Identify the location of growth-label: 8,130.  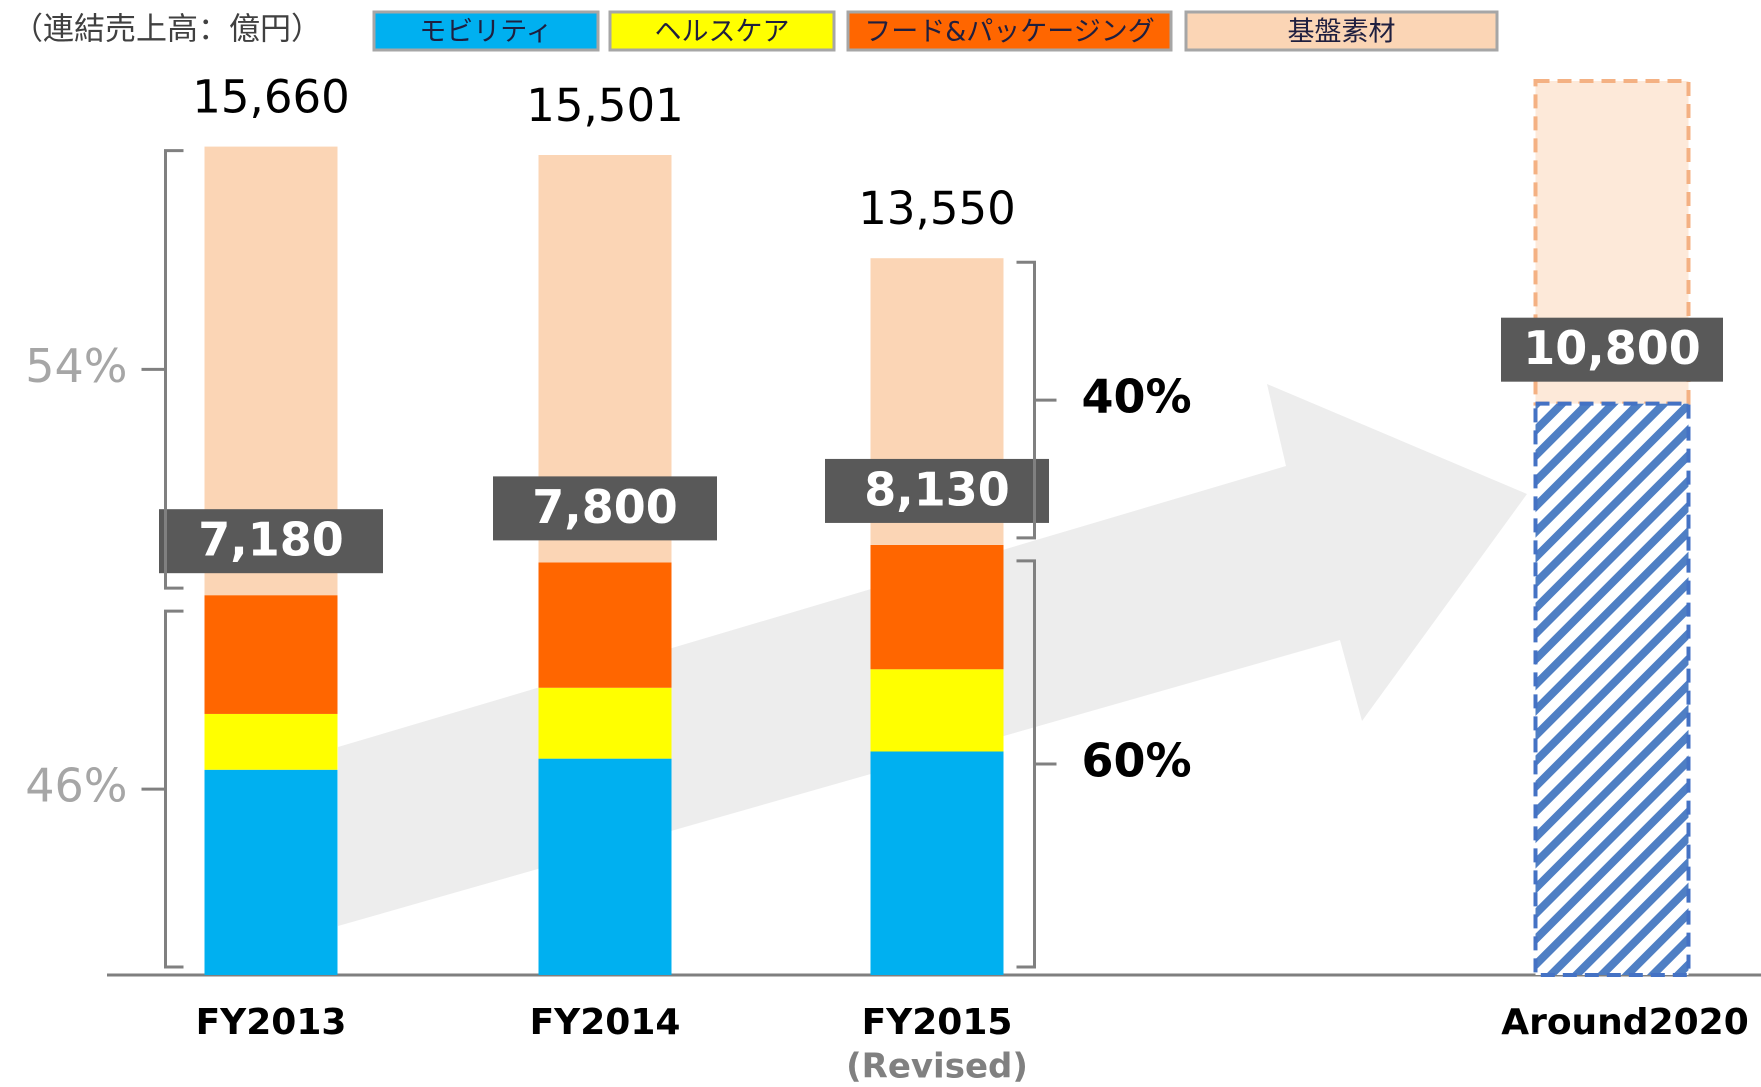
(937, 489).